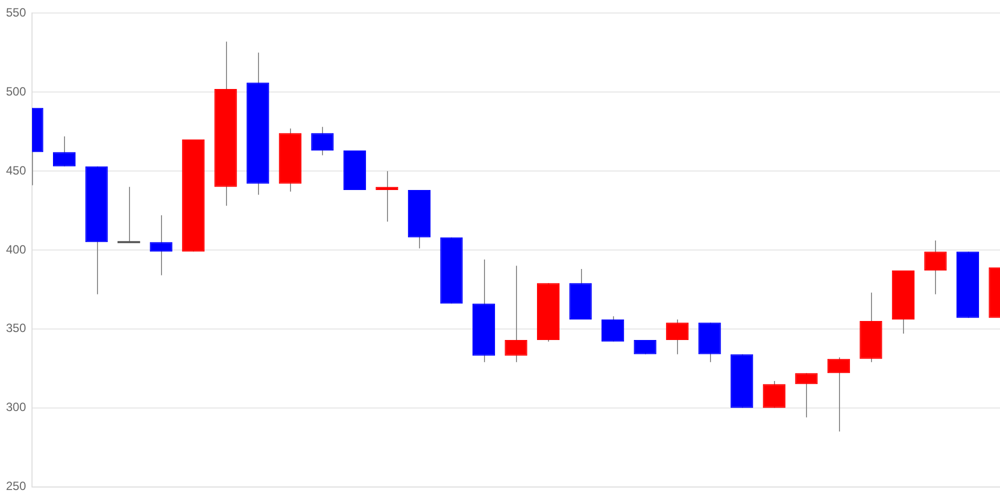  What do you see at coordinates (16, 170) in the screenshot?
I see `y-tick-label: 450` at bounding box center [16, 170].